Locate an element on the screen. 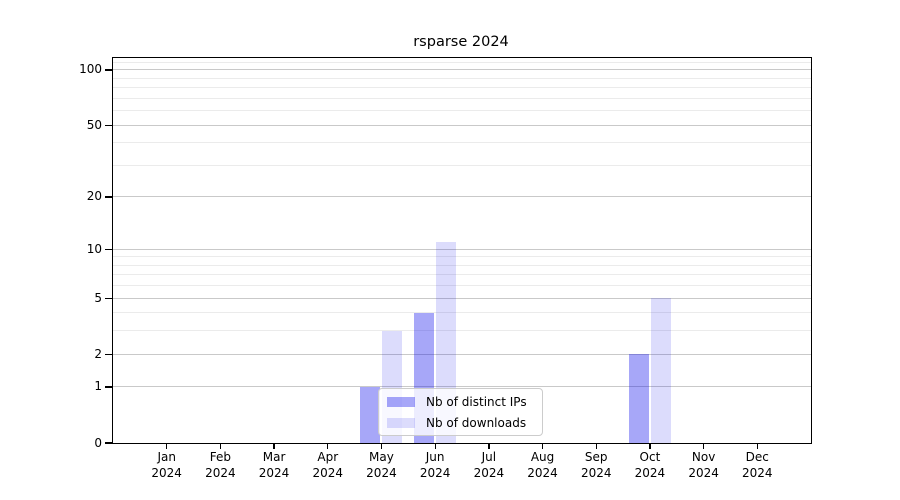 The height and width of the screenshot is (500, 900). x-tick-label: Aug 2024 is located at coordinates (542, 465).